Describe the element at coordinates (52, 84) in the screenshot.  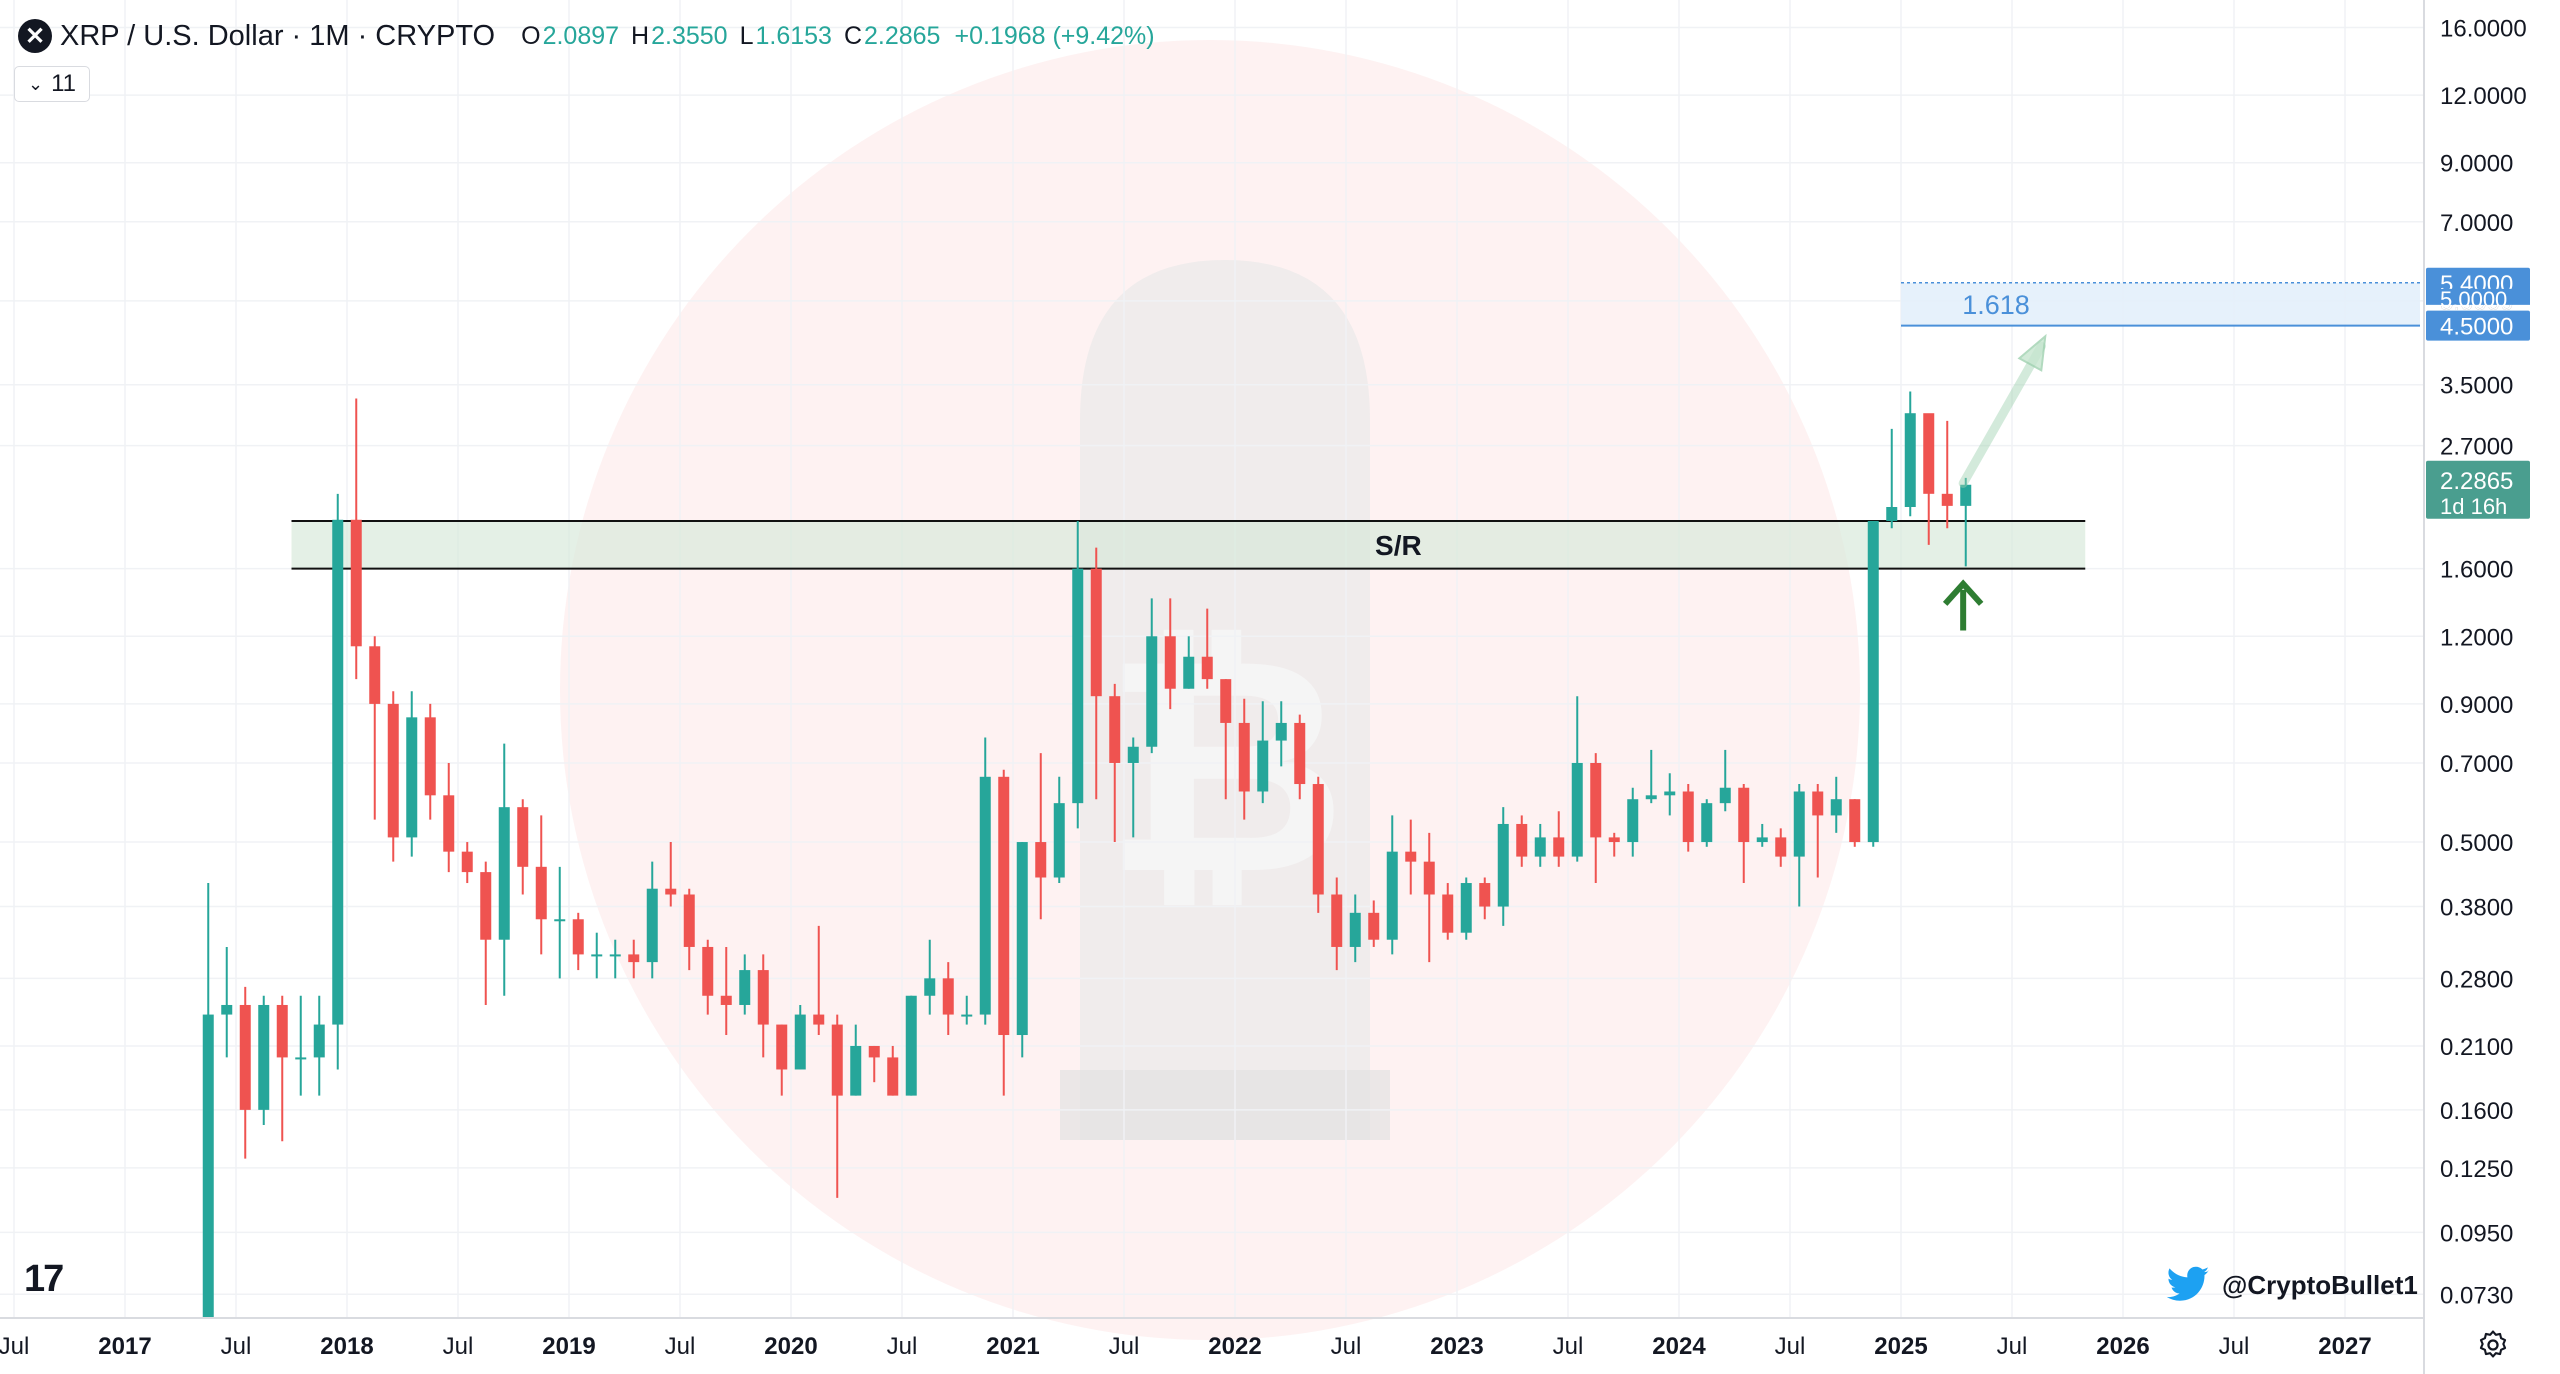
I see `indicators-toggle-button: ⌄ 11` at that location.